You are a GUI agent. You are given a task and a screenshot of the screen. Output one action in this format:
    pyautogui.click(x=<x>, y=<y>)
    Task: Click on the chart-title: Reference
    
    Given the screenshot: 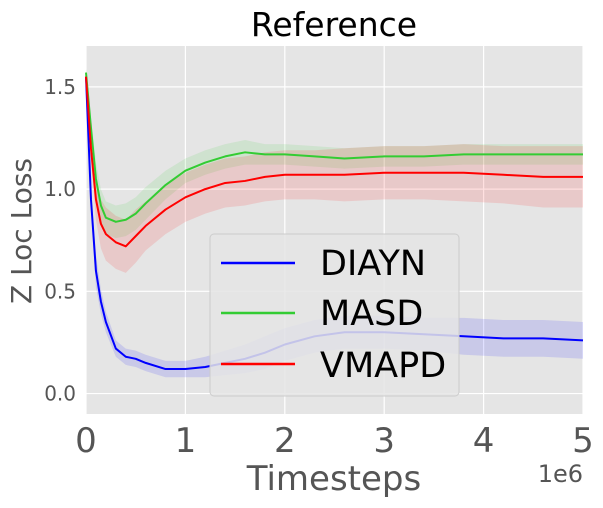 What is the action you would take?
    pyautogui.click(x=334, y=24)
    